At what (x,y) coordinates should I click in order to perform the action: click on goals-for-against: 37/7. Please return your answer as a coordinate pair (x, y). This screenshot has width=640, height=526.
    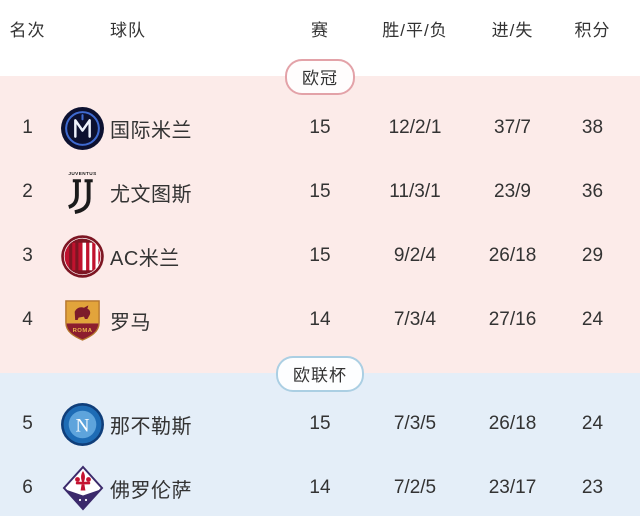
    Looking at the image, I should click on (512, 127).